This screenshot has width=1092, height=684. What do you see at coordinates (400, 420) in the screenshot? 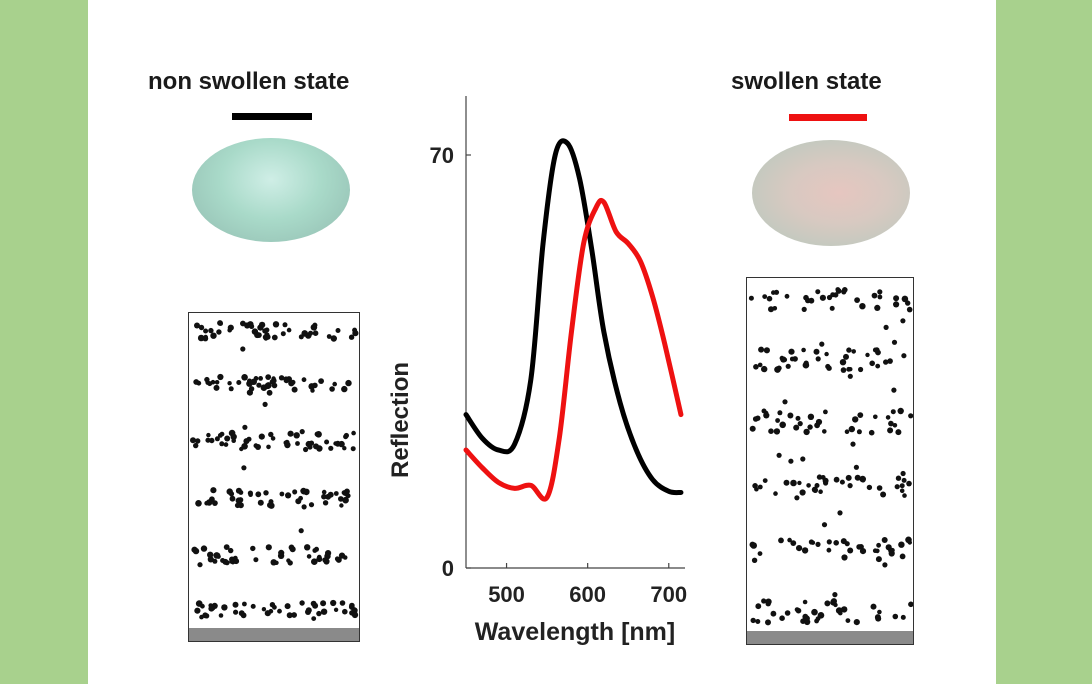
I see `y-axis-label: Reflection` at bounding box center [400, 420].